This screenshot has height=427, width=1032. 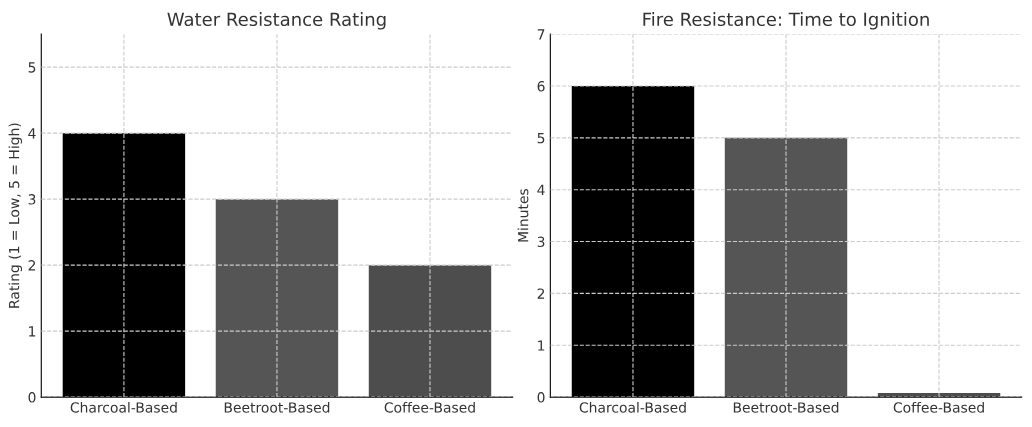 I want to click on chart-title: Water Resistance Rating, so click(x=276, y=21).